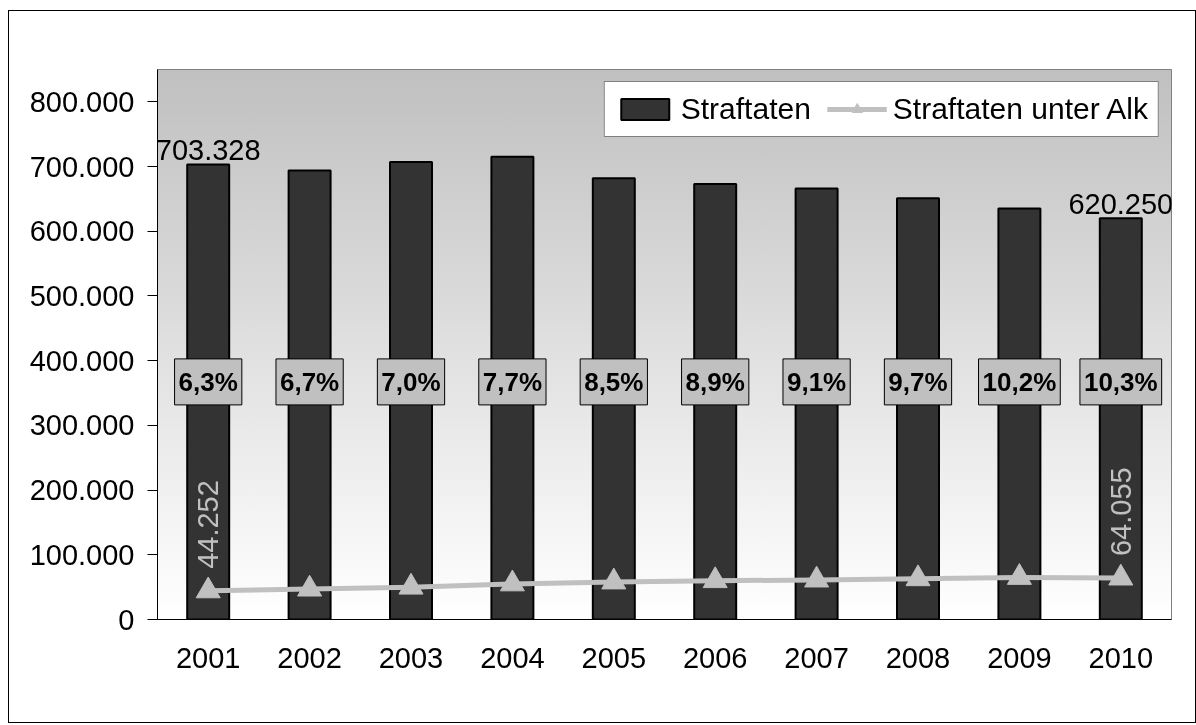 This screenshot has width=1196, height=725. Describe the element at coordinates (208, 524) in the screenshot. I see `data-label: 44.252` at that location.